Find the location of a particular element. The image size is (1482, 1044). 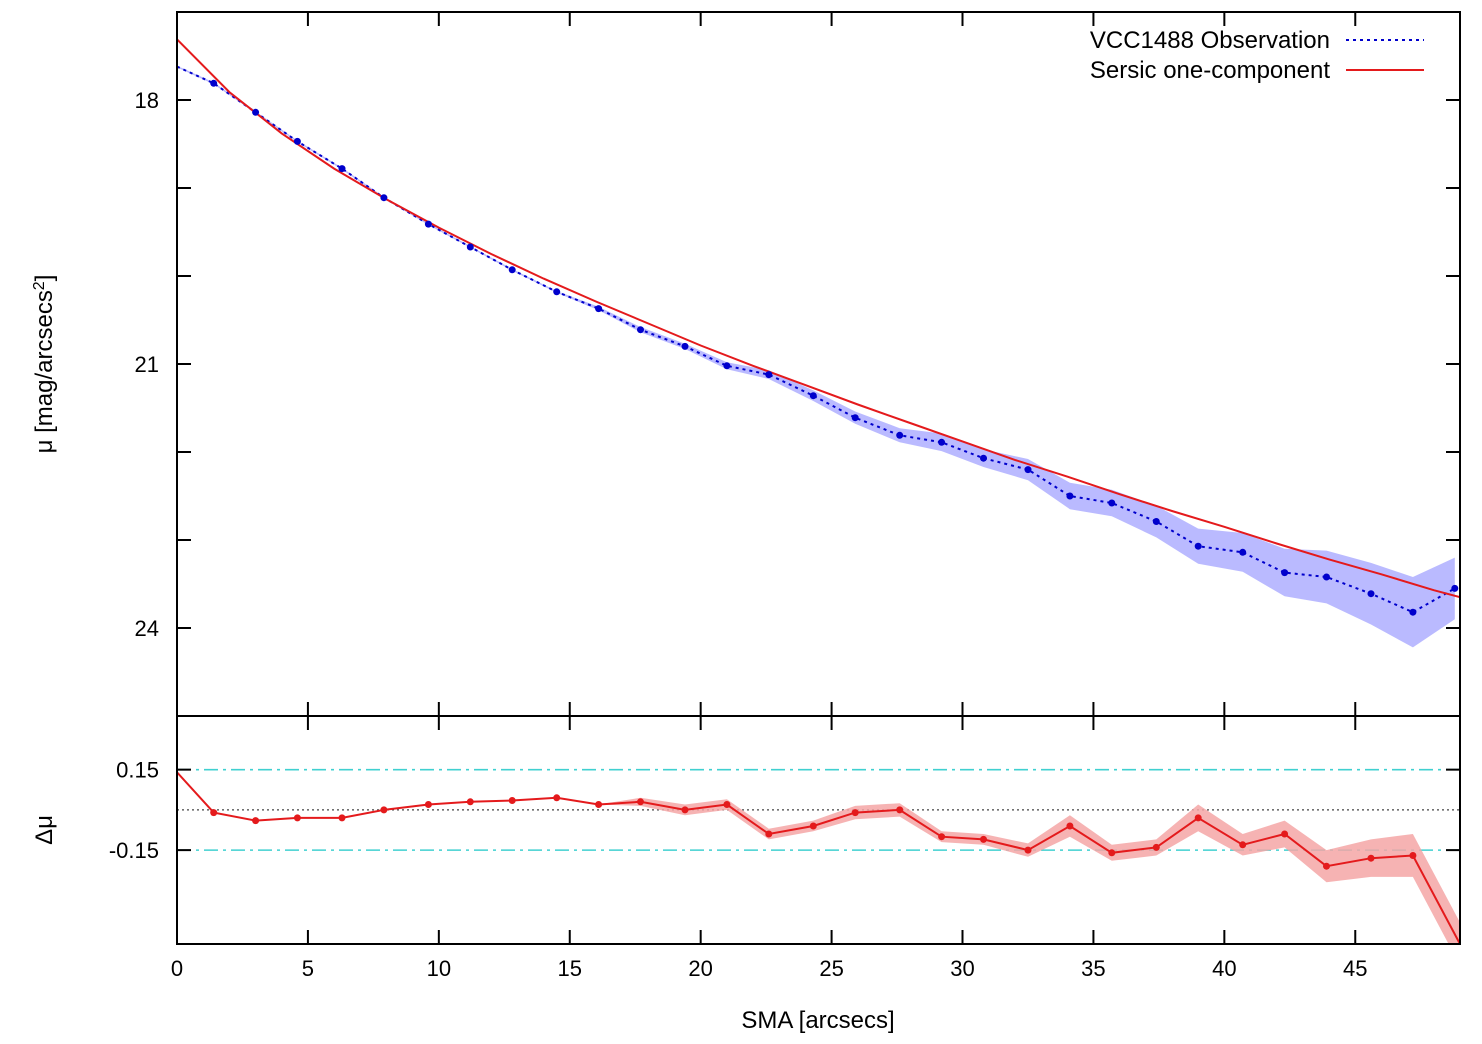

x-tick-label: 35 is located at coordinates (1093, 968).